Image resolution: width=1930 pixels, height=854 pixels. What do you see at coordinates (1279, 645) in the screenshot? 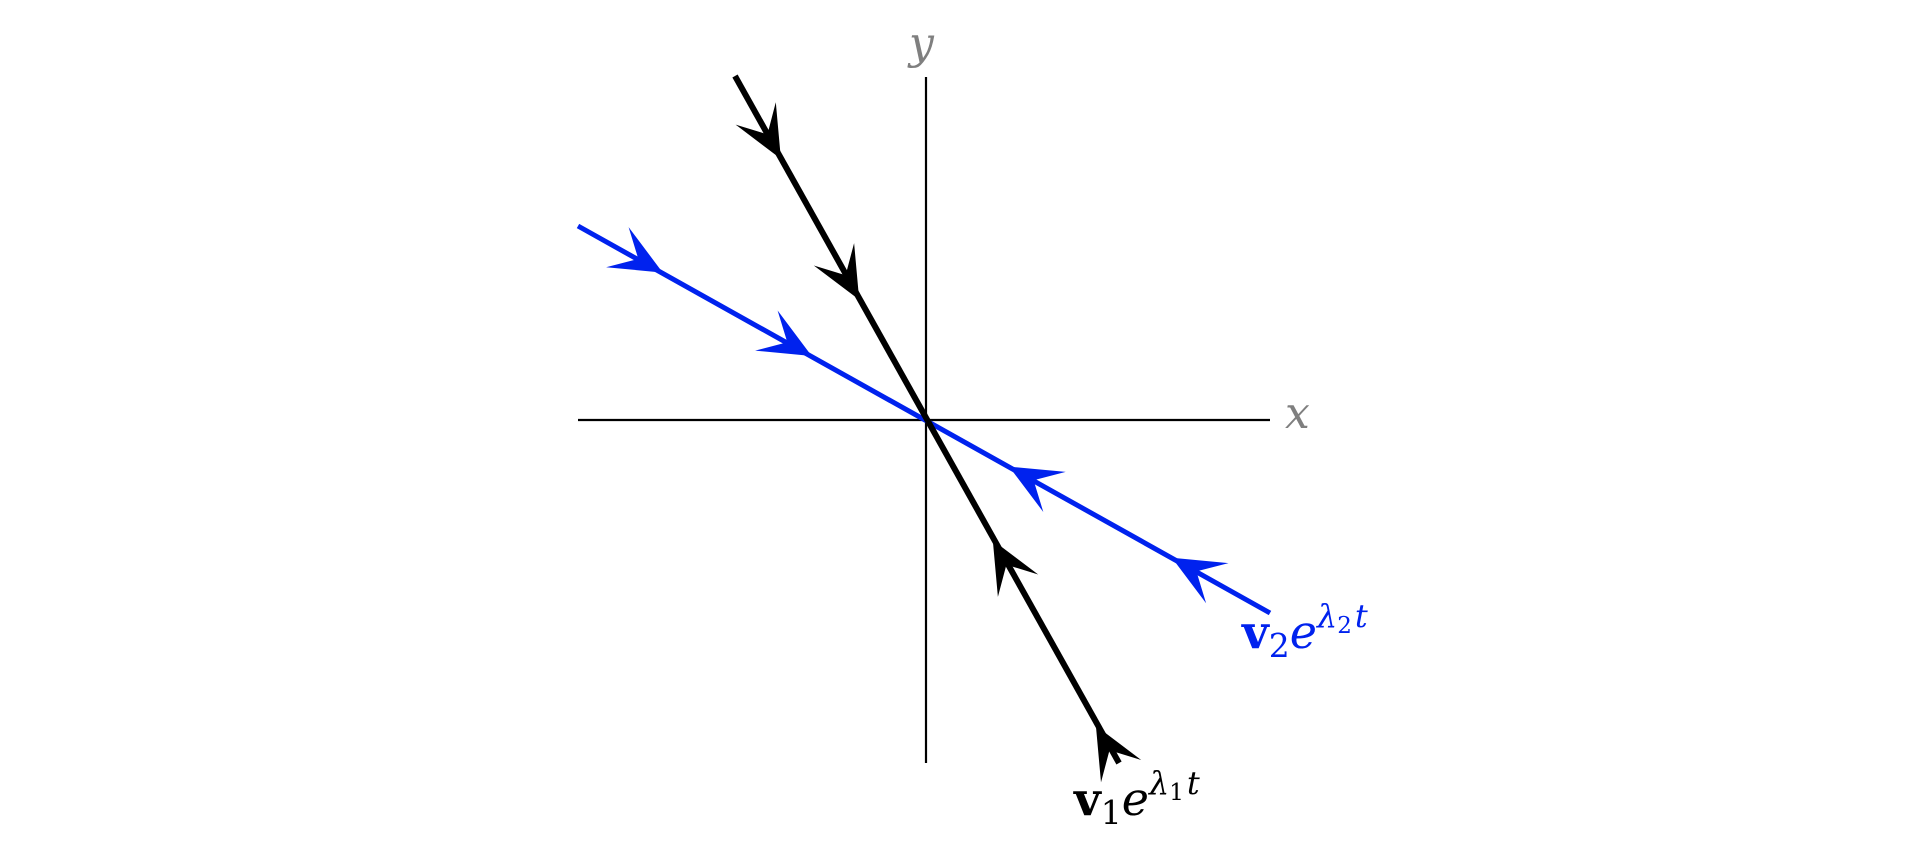
I see `eigen2-label-subscript: 2` at bounding box center [1279, 645].